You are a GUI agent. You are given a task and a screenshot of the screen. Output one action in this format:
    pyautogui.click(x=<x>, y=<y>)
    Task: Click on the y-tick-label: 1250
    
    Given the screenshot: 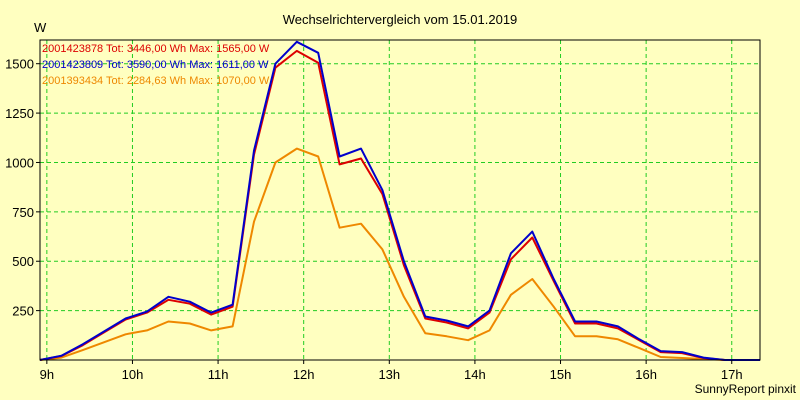 What is the action you would take?
    pyautogui.click(x=19, y=113)
    